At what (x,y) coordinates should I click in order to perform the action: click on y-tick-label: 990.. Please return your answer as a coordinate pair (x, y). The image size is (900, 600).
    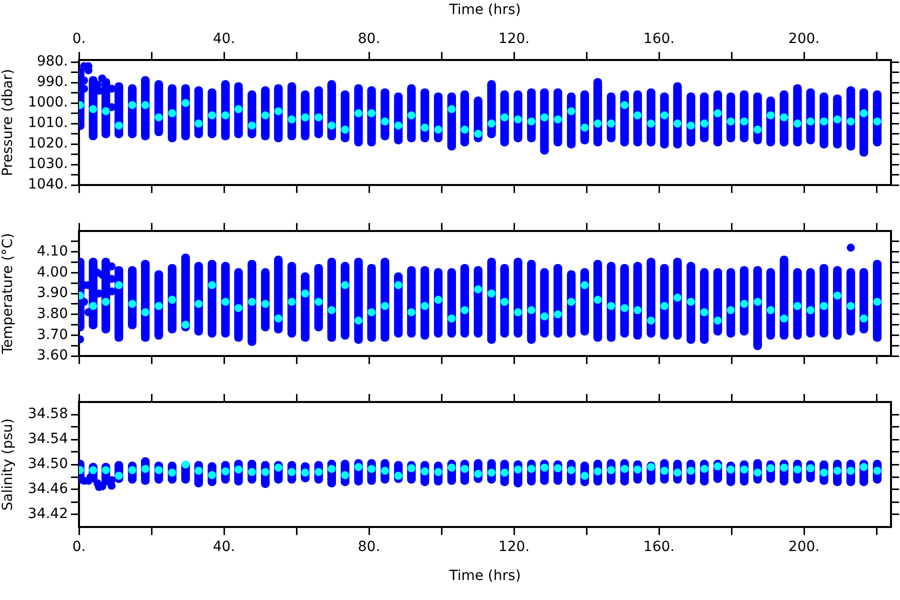
    Looking at the image, I should click on (52, 82).